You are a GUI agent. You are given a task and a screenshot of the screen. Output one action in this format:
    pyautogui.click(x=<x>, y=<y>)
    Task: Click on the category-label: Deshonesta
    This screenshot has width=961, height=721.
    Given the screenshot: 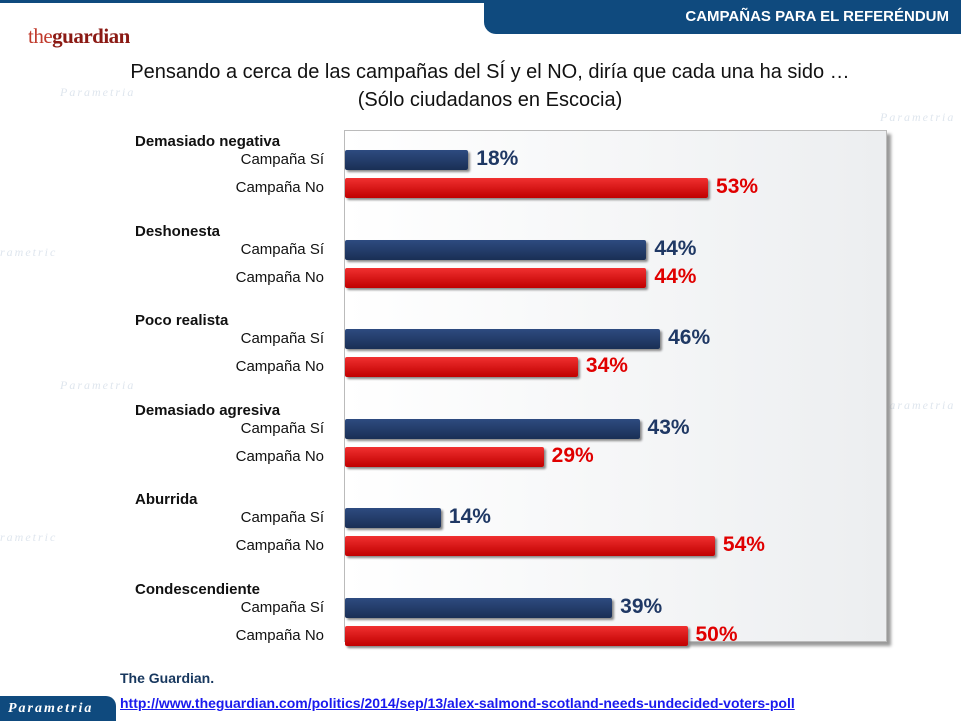 What is the action you would take?
    pyautogui.click(x=178, y=231)
    